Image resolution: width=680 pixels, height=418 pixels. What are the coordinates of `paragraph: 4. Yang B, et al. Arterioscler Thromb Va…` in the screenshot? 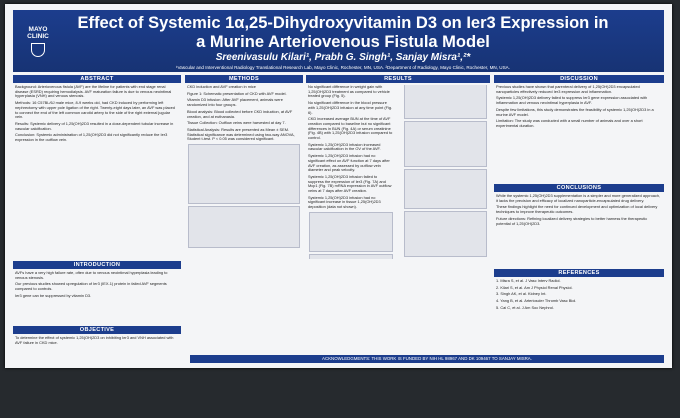 It's located at (536, 301).